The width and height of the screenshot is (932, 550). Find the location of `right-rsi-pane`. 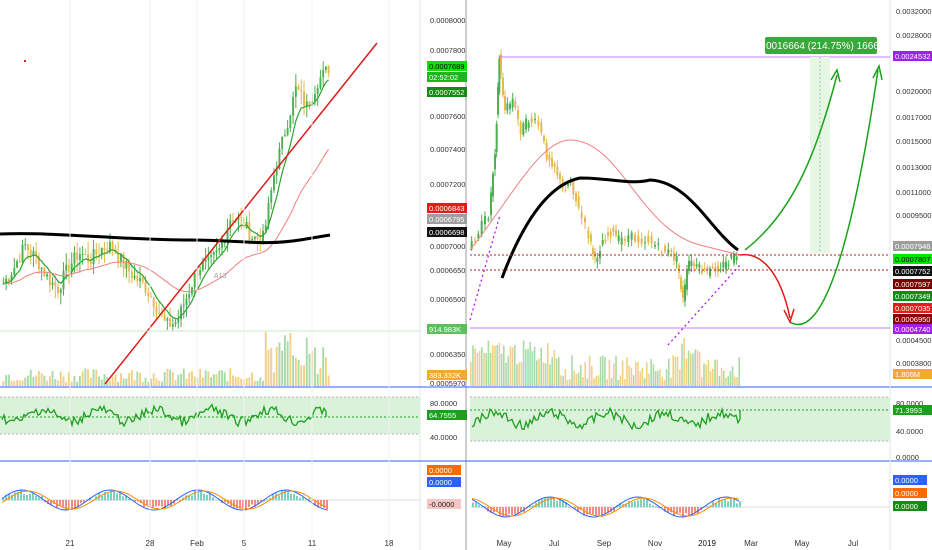

right-rsi-pane is located at coordinates (680, 419).